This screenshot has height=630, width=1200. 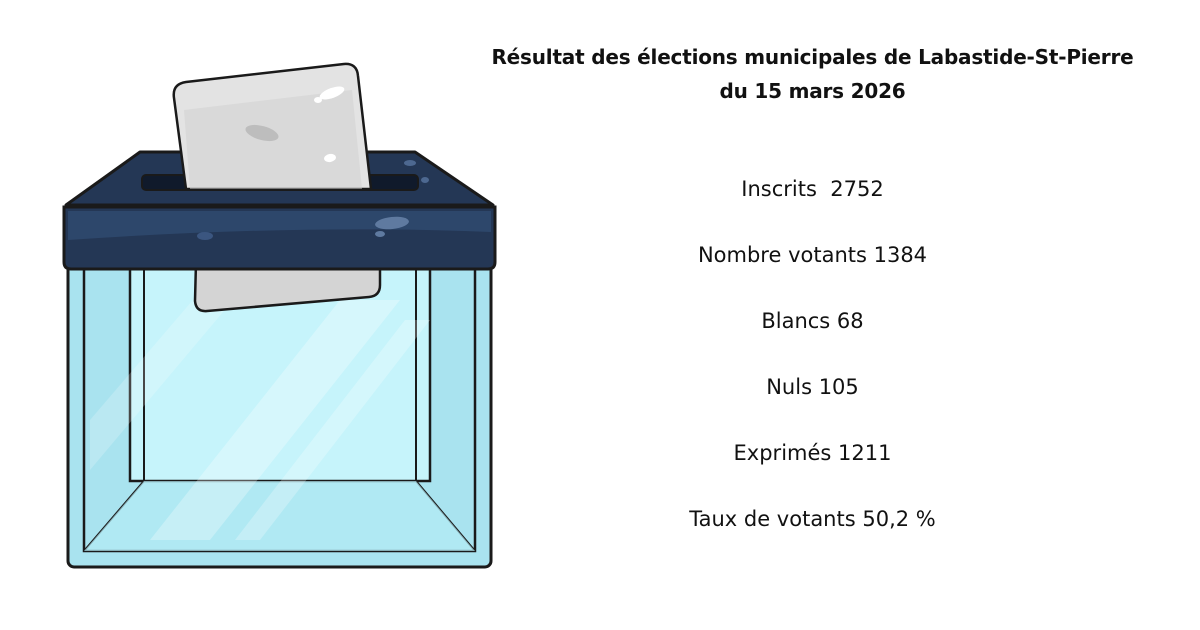 What do you see at coordinates (287, 286) in the screenshot?
I see `ballot-paper-lower` at bounding box center [287, 286].